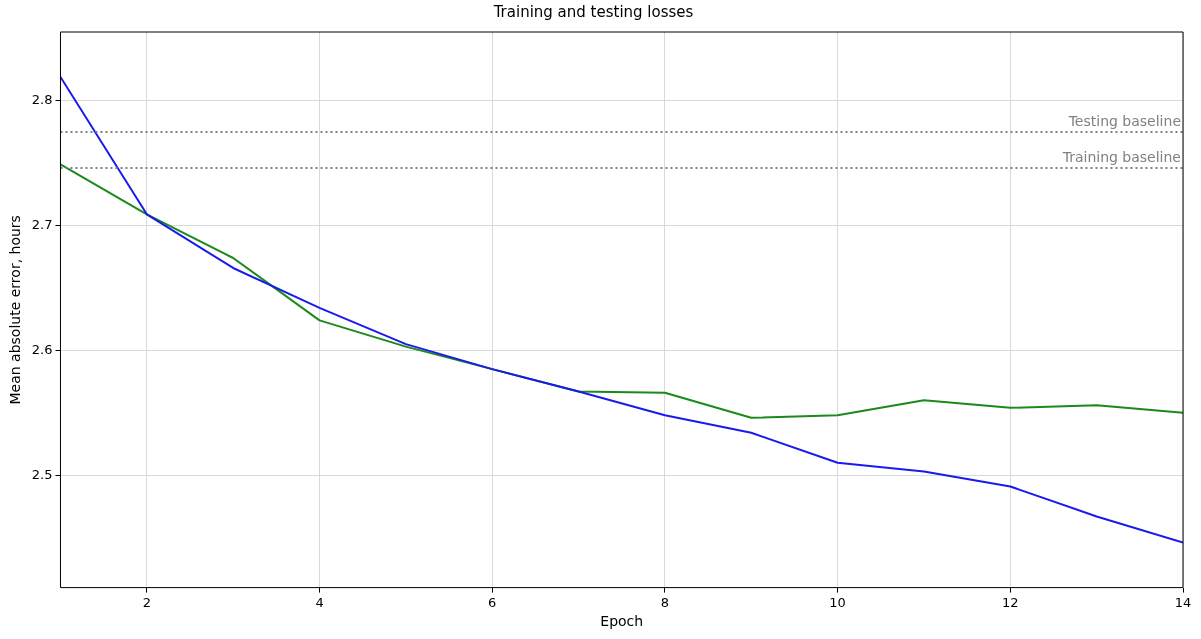 The width and height of the screenshot is (1201, 639). Describe the element at coordinates (1124, 120) in the screenshot. I see `ref-line-label: Testing baseline` at that location.